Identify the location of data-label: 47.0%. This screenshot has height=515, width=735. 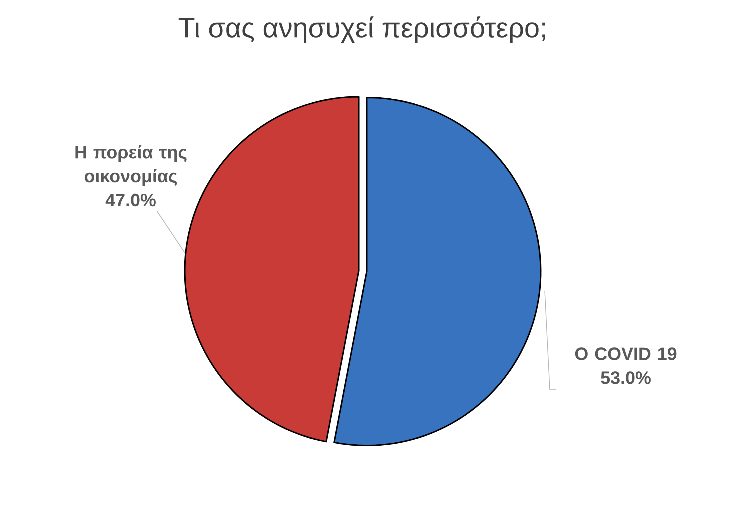
(131, 200).